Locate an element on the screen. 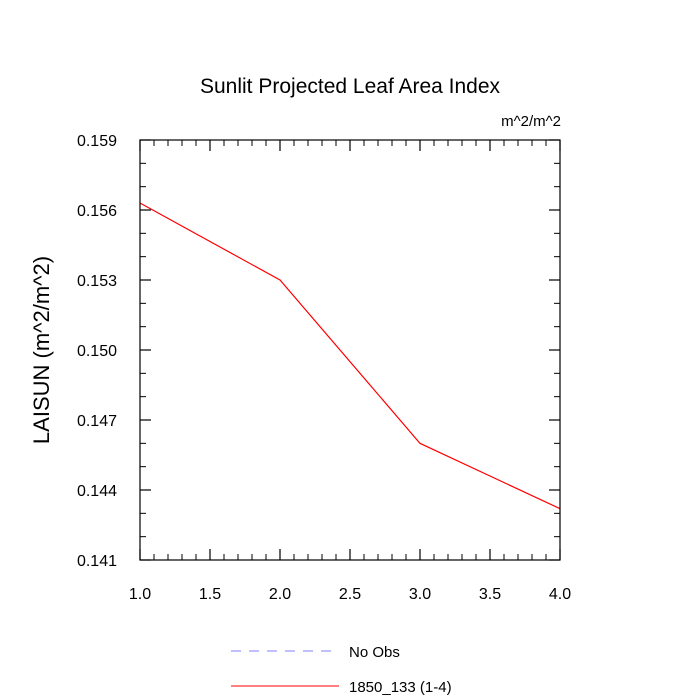  y-tick-label: 0.159 is located at coordinates (97, 141).